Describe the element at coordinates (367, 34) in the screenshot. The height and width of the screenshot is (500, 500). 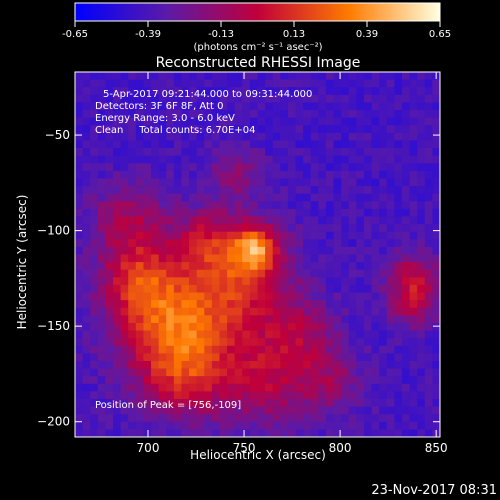
I see `colorbar-tick-label: 0.39` at that location.